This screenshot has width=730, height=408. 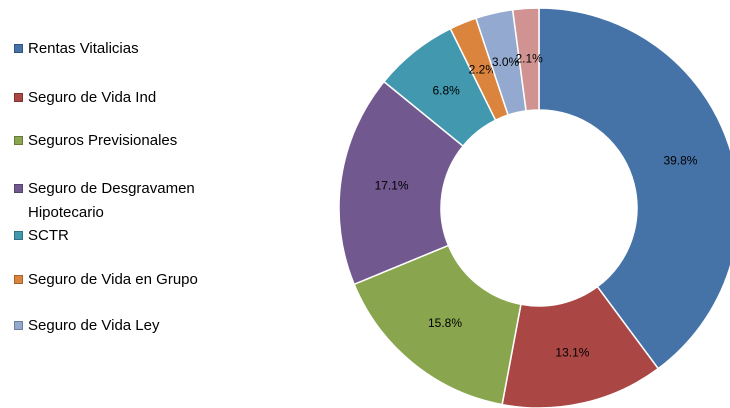 I want to click on legend-item: Rentas Vitalicias, so click(x=132, y=49).